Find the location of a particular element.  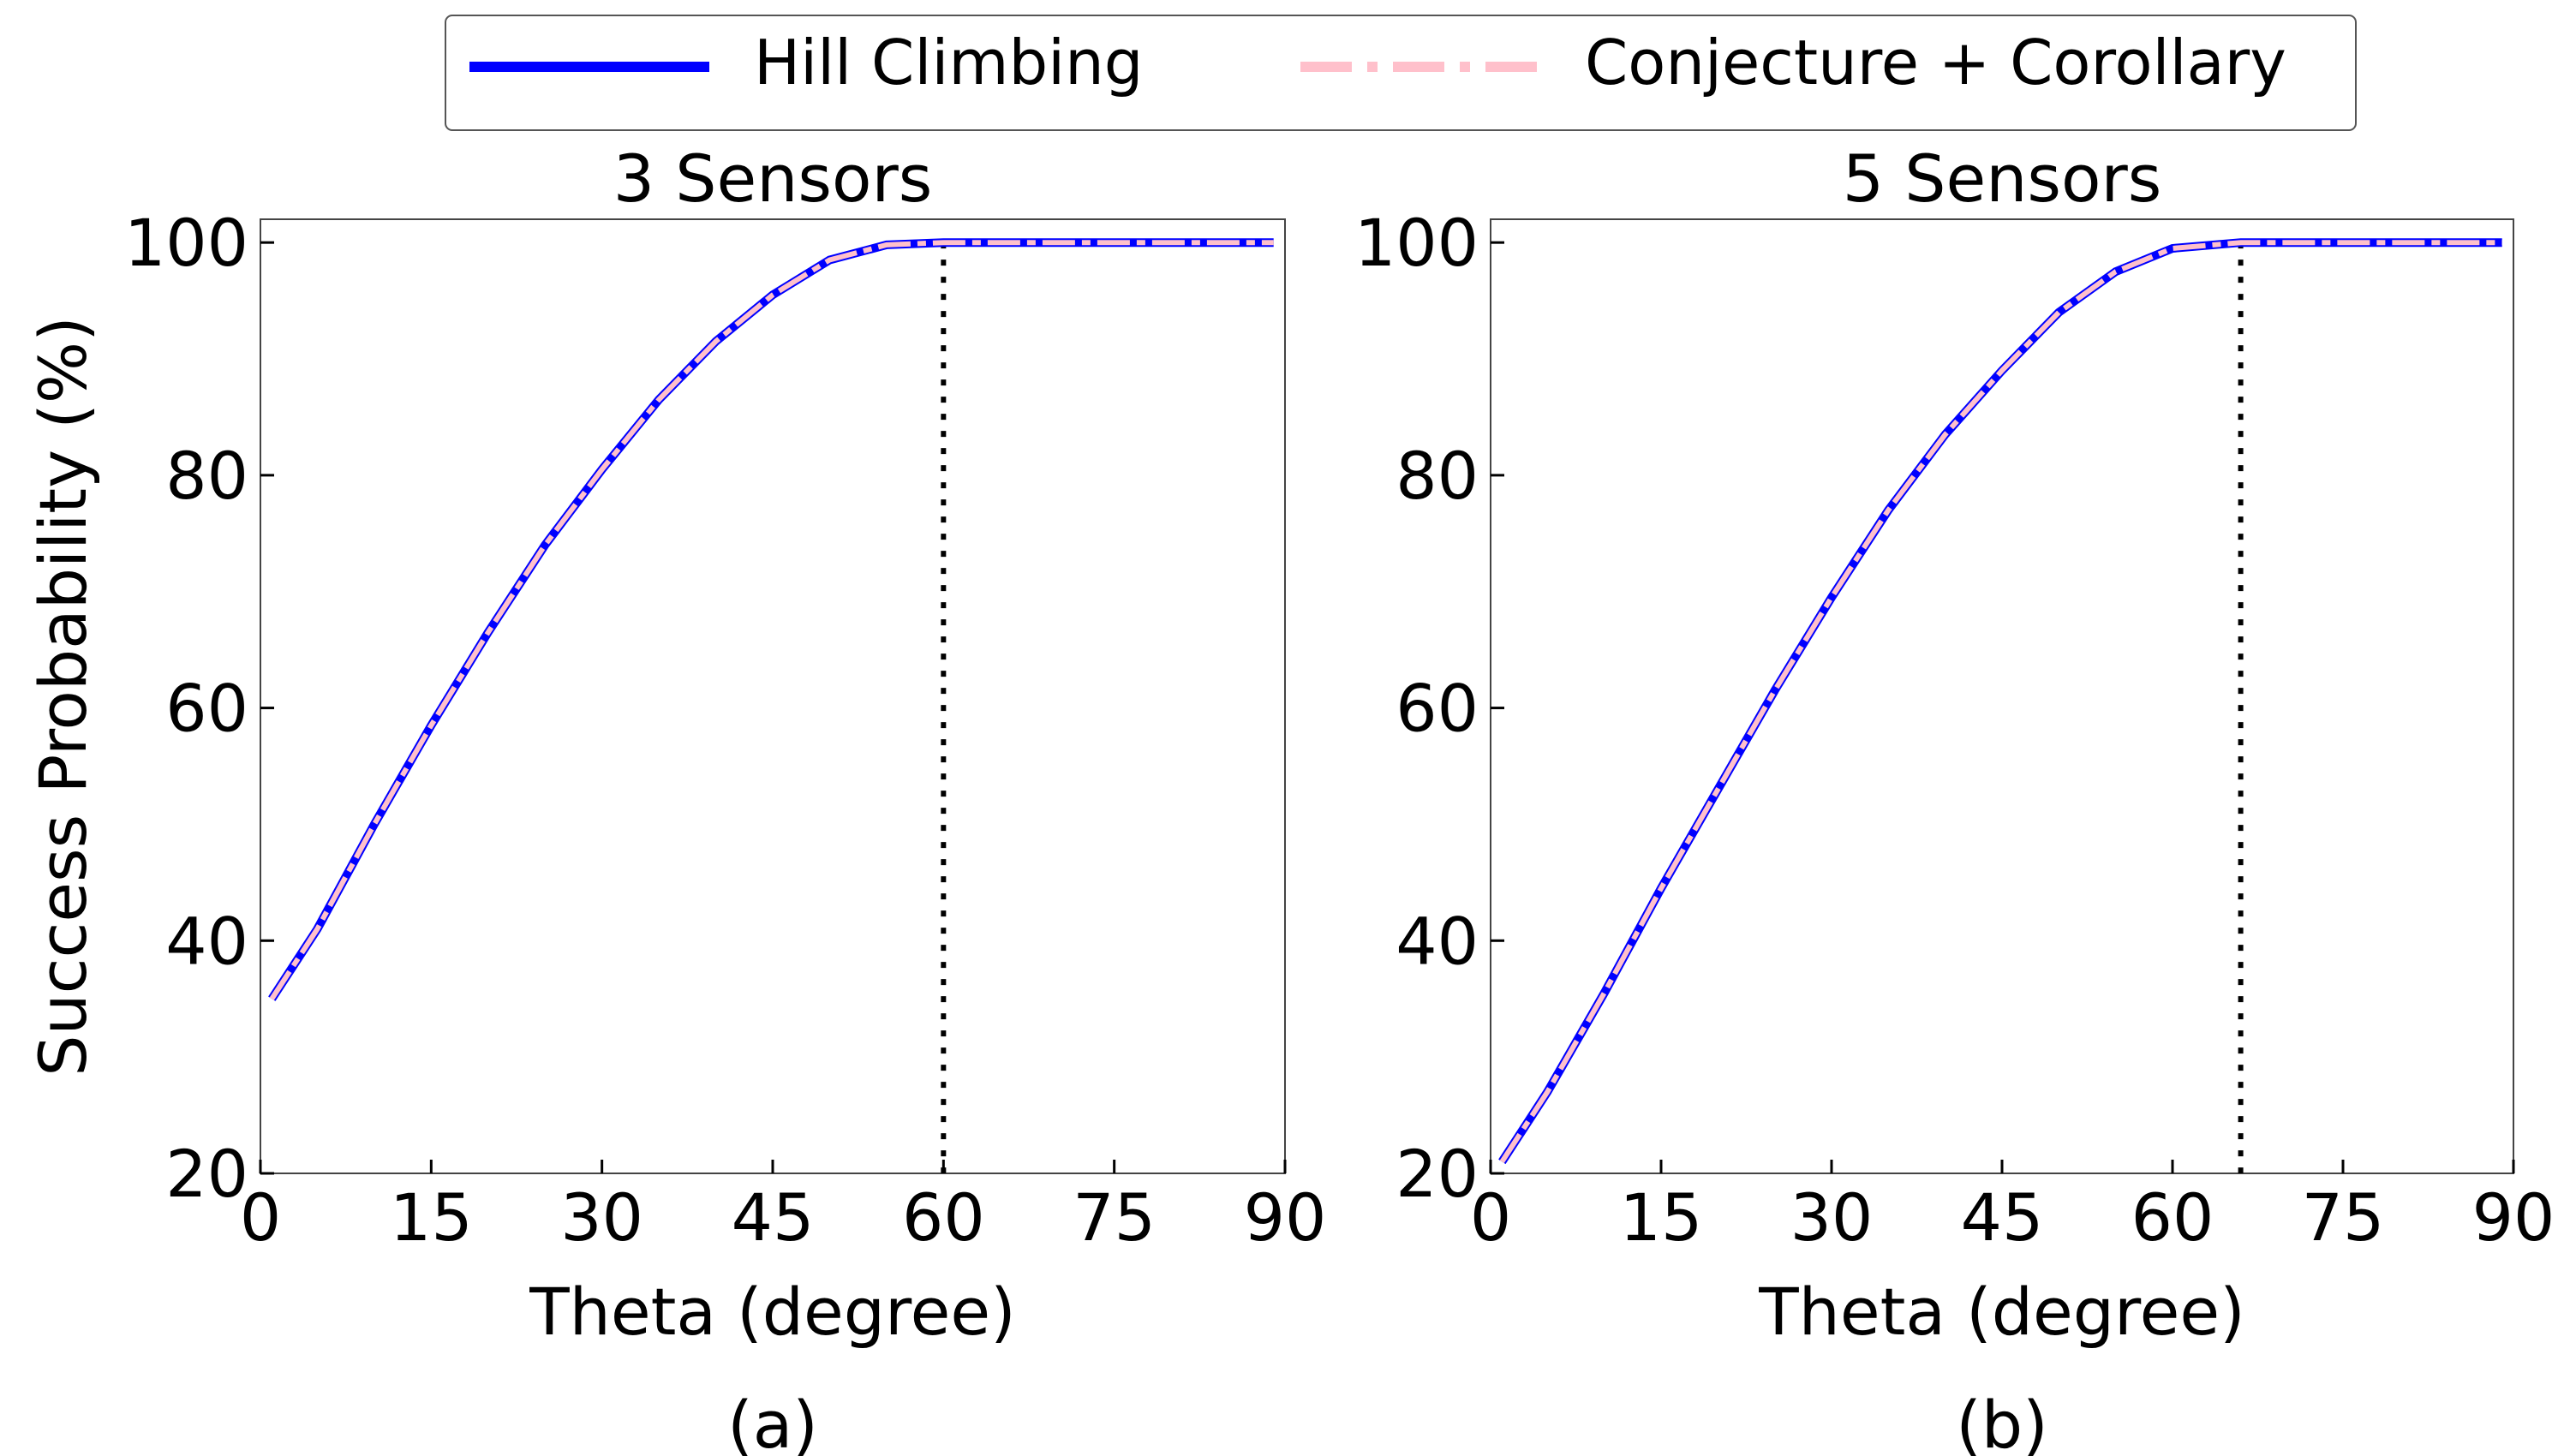

panel-caption: (a) is located at coordinates (772, 1421).